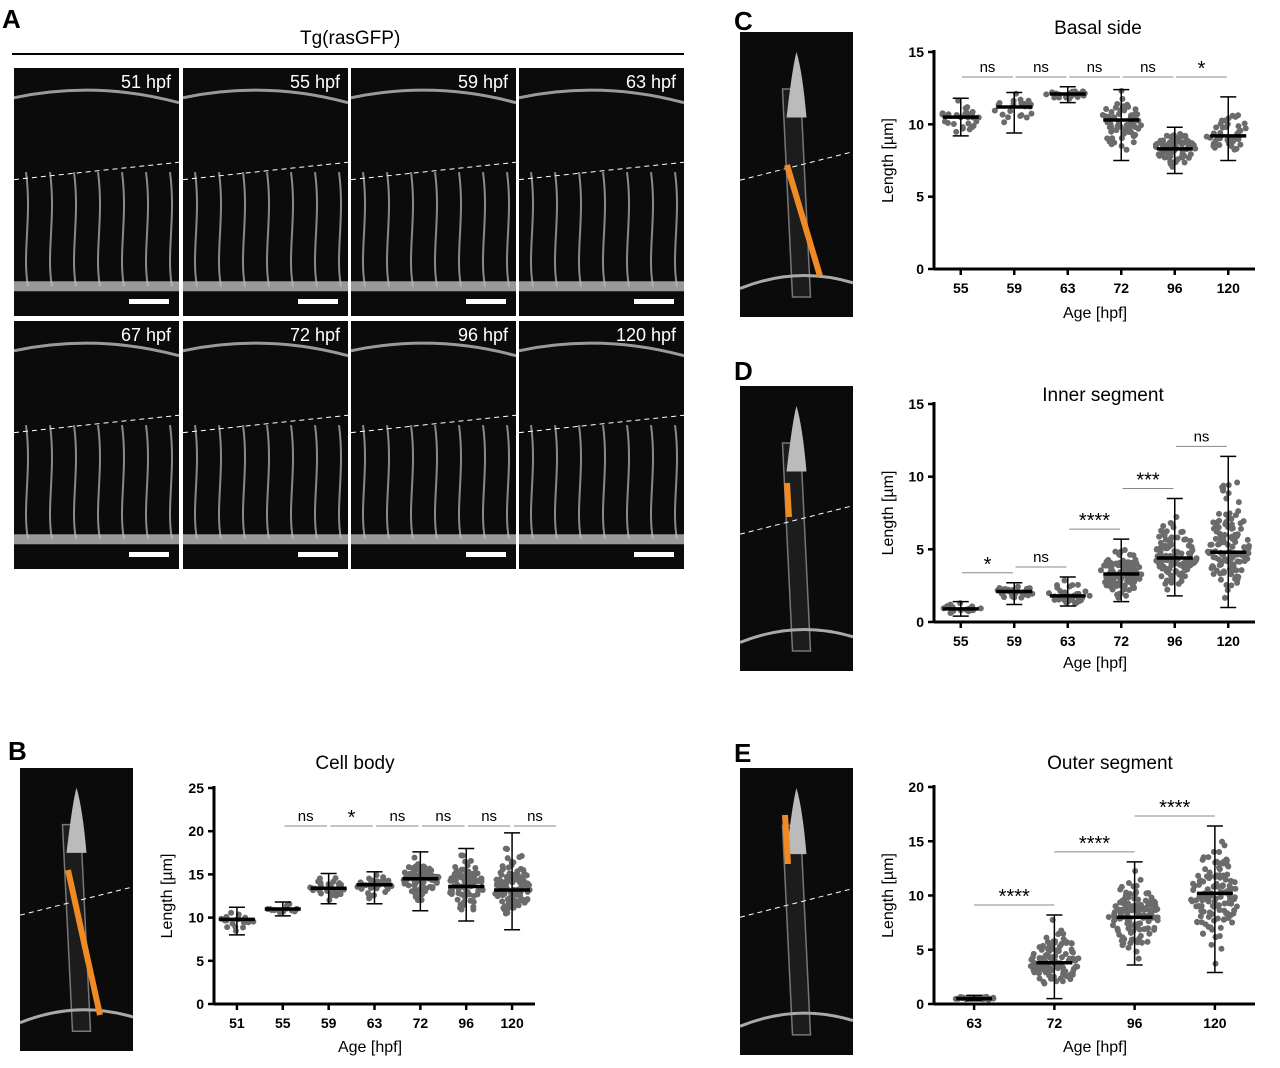  I want to click on panel-letter: E, so click(742, 753).